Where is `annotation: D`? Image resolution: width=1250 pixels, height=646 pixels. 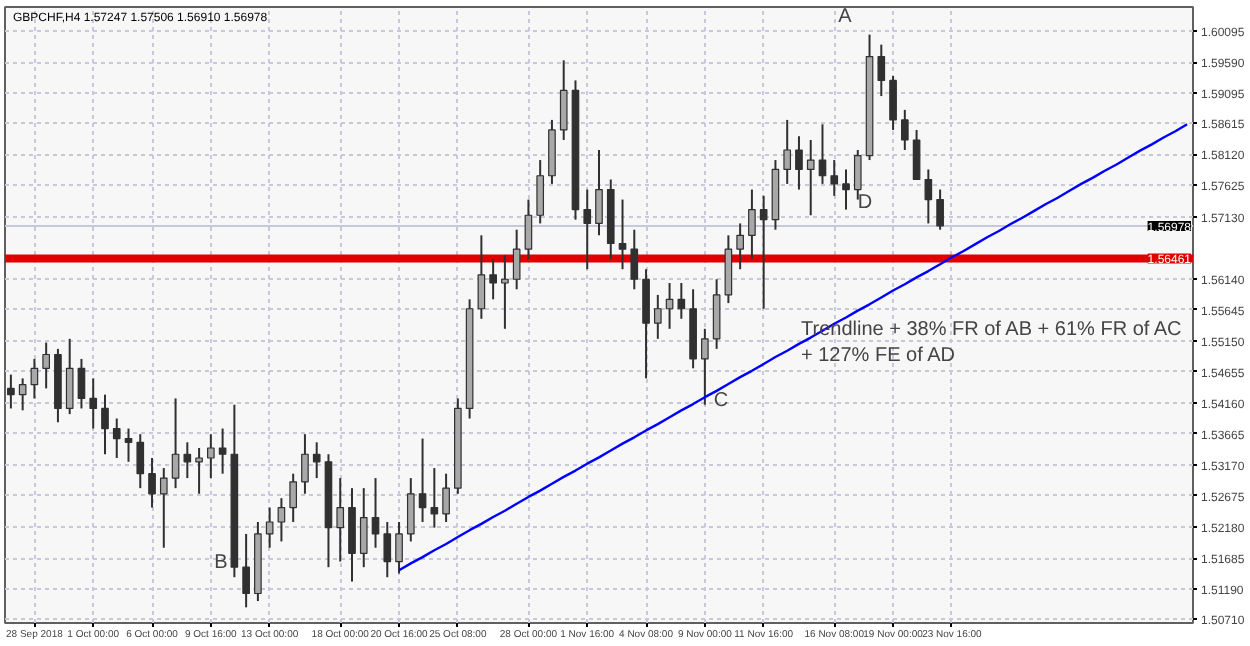 annotation: D is located at coordinates (865, 203).